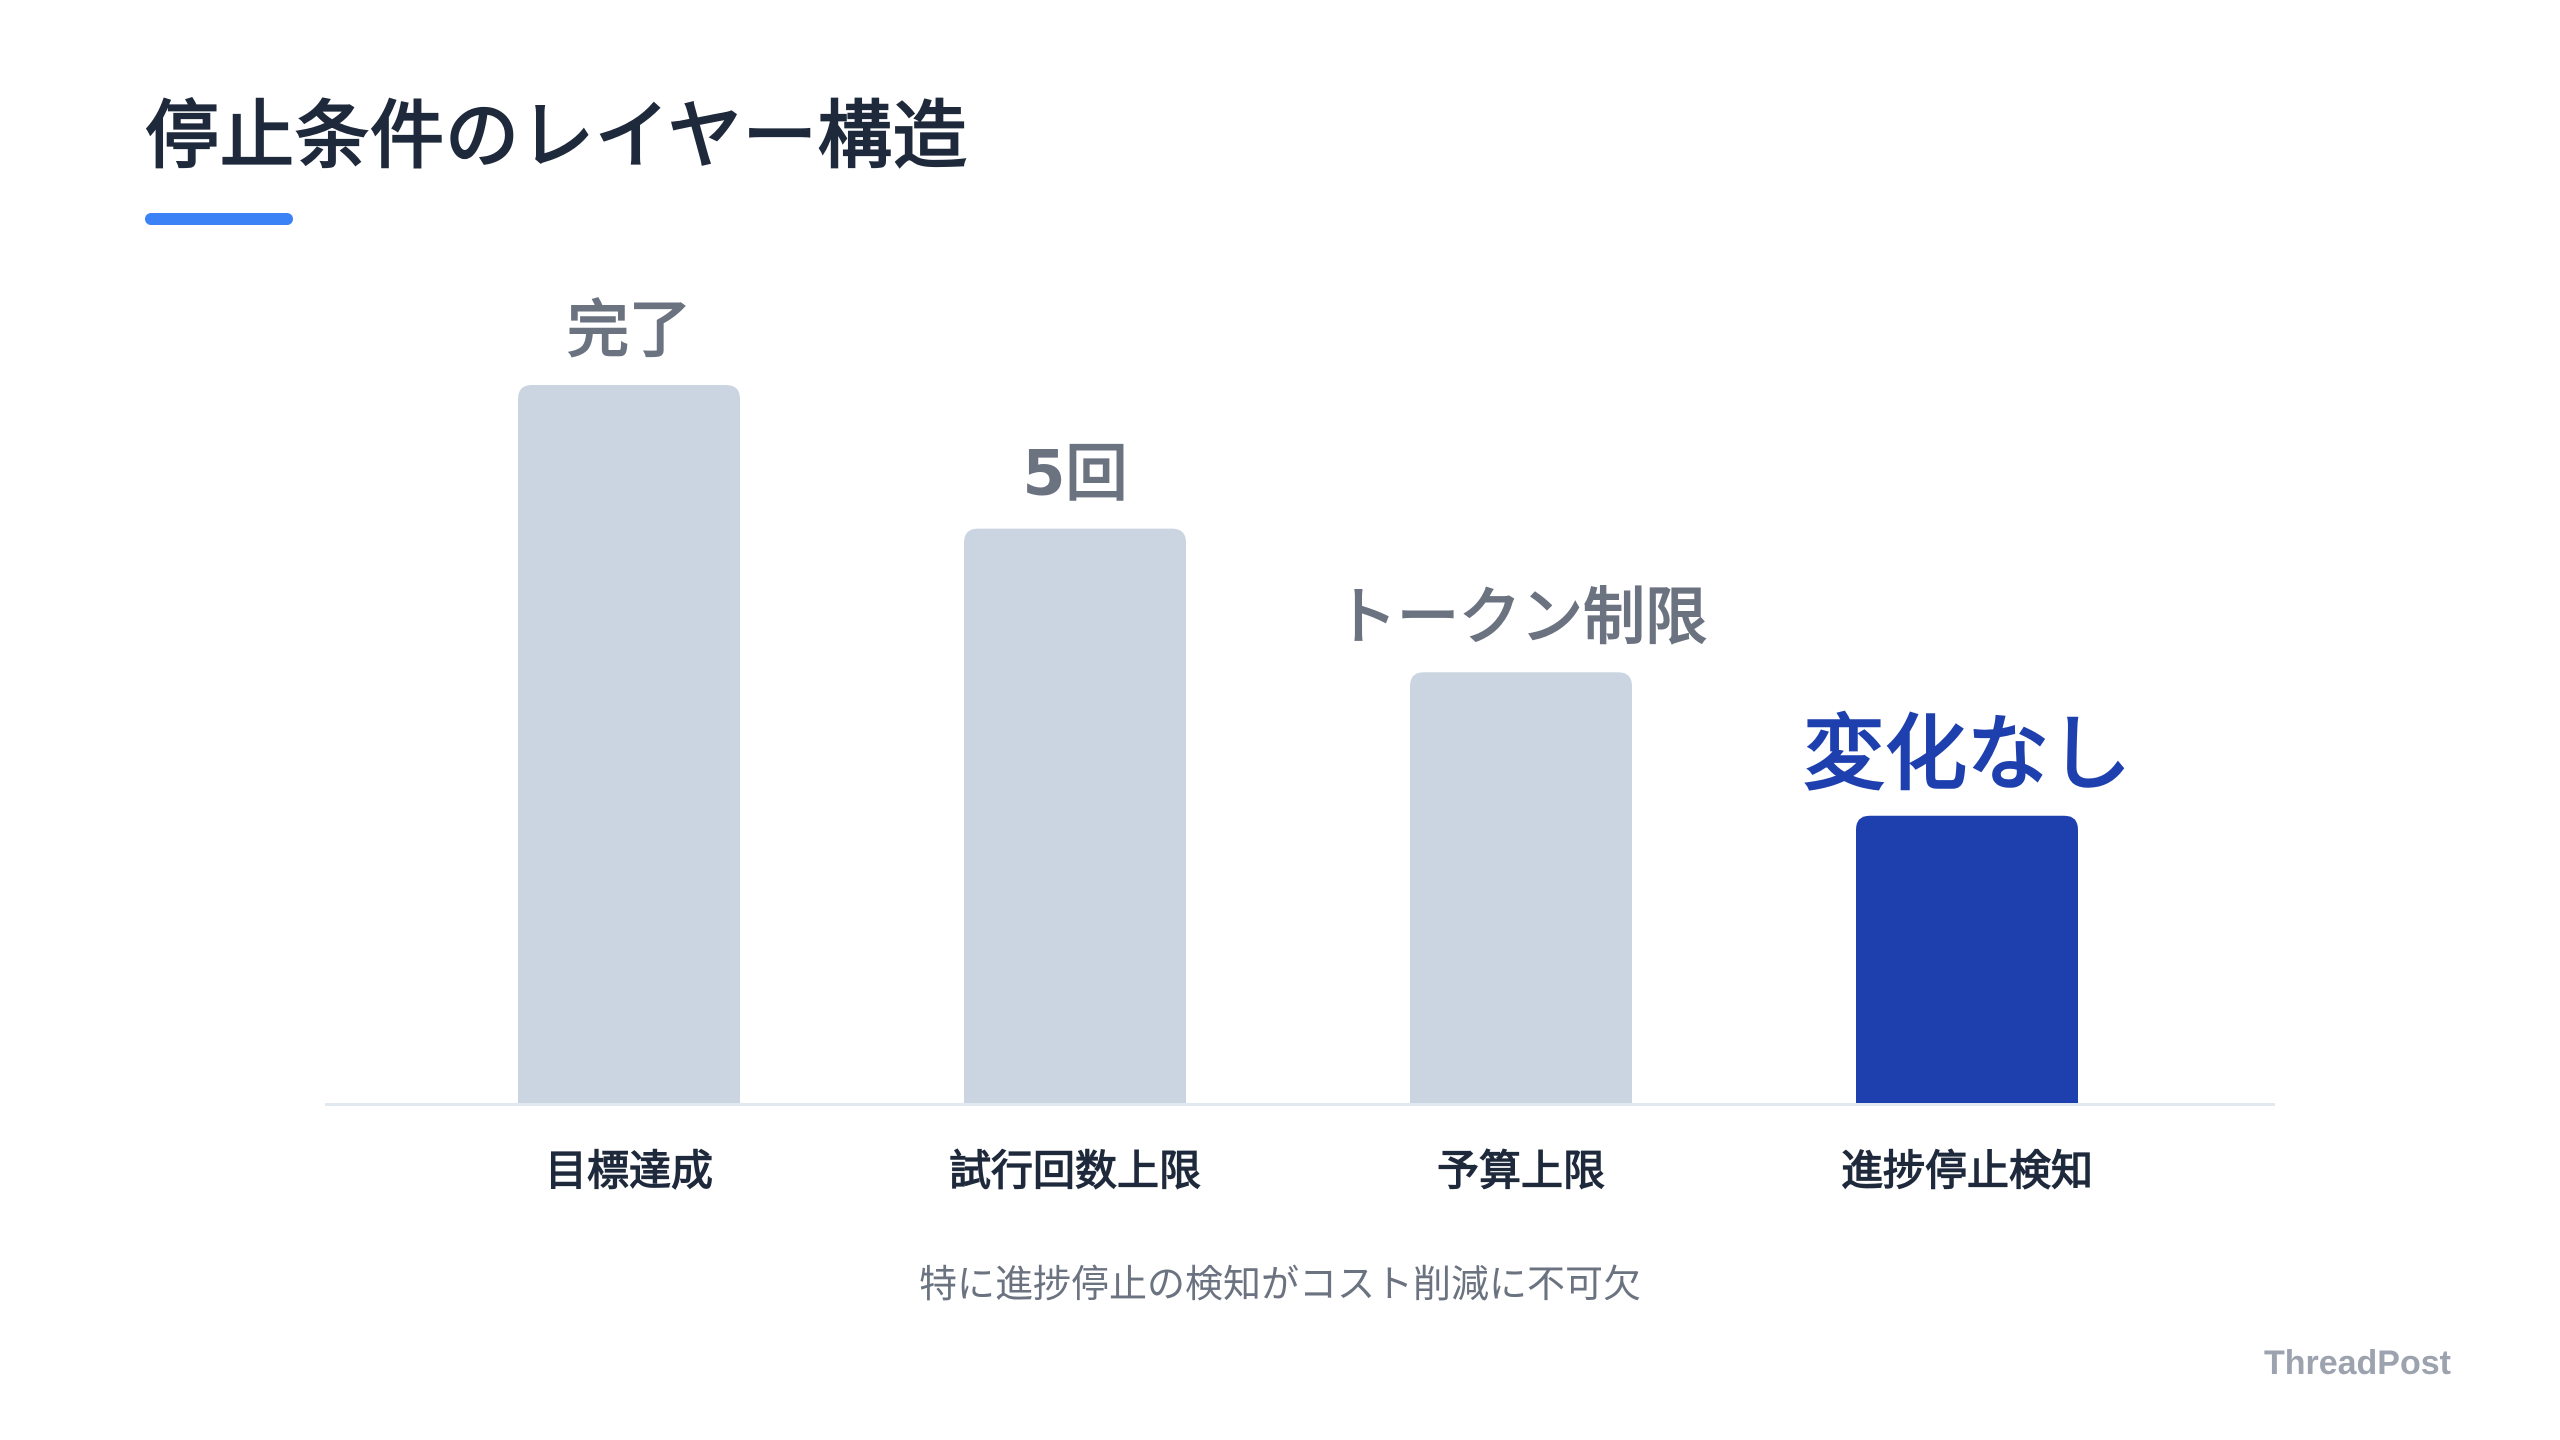 This screenshot has width=2560, height=1440. I want to click on bar-value-label-3: トークン制限, so click(1521, 616).